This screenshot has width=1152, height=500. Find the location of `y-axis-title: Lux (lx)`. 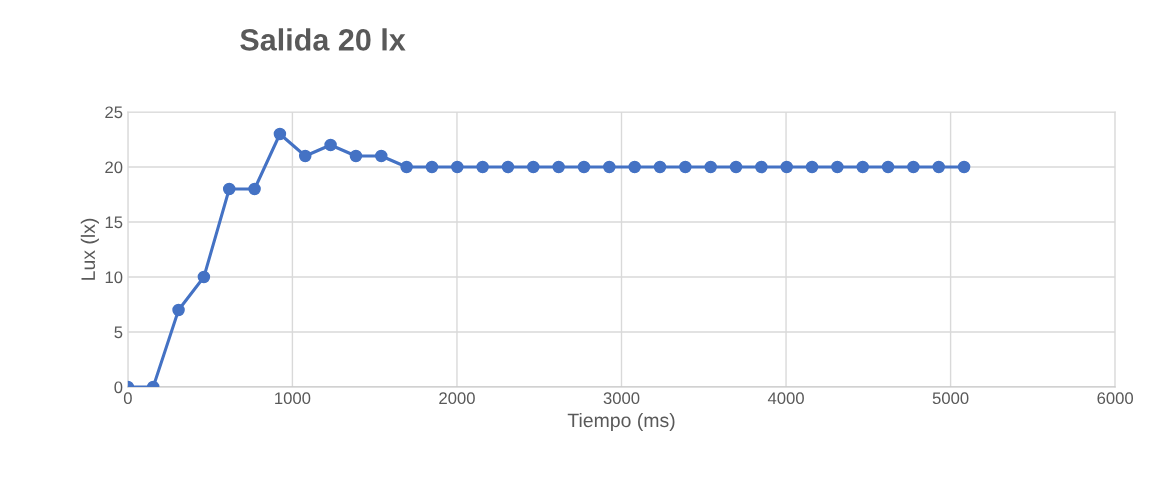

y-axis-title: Lux (lx) is located at coordinates (89, 249).